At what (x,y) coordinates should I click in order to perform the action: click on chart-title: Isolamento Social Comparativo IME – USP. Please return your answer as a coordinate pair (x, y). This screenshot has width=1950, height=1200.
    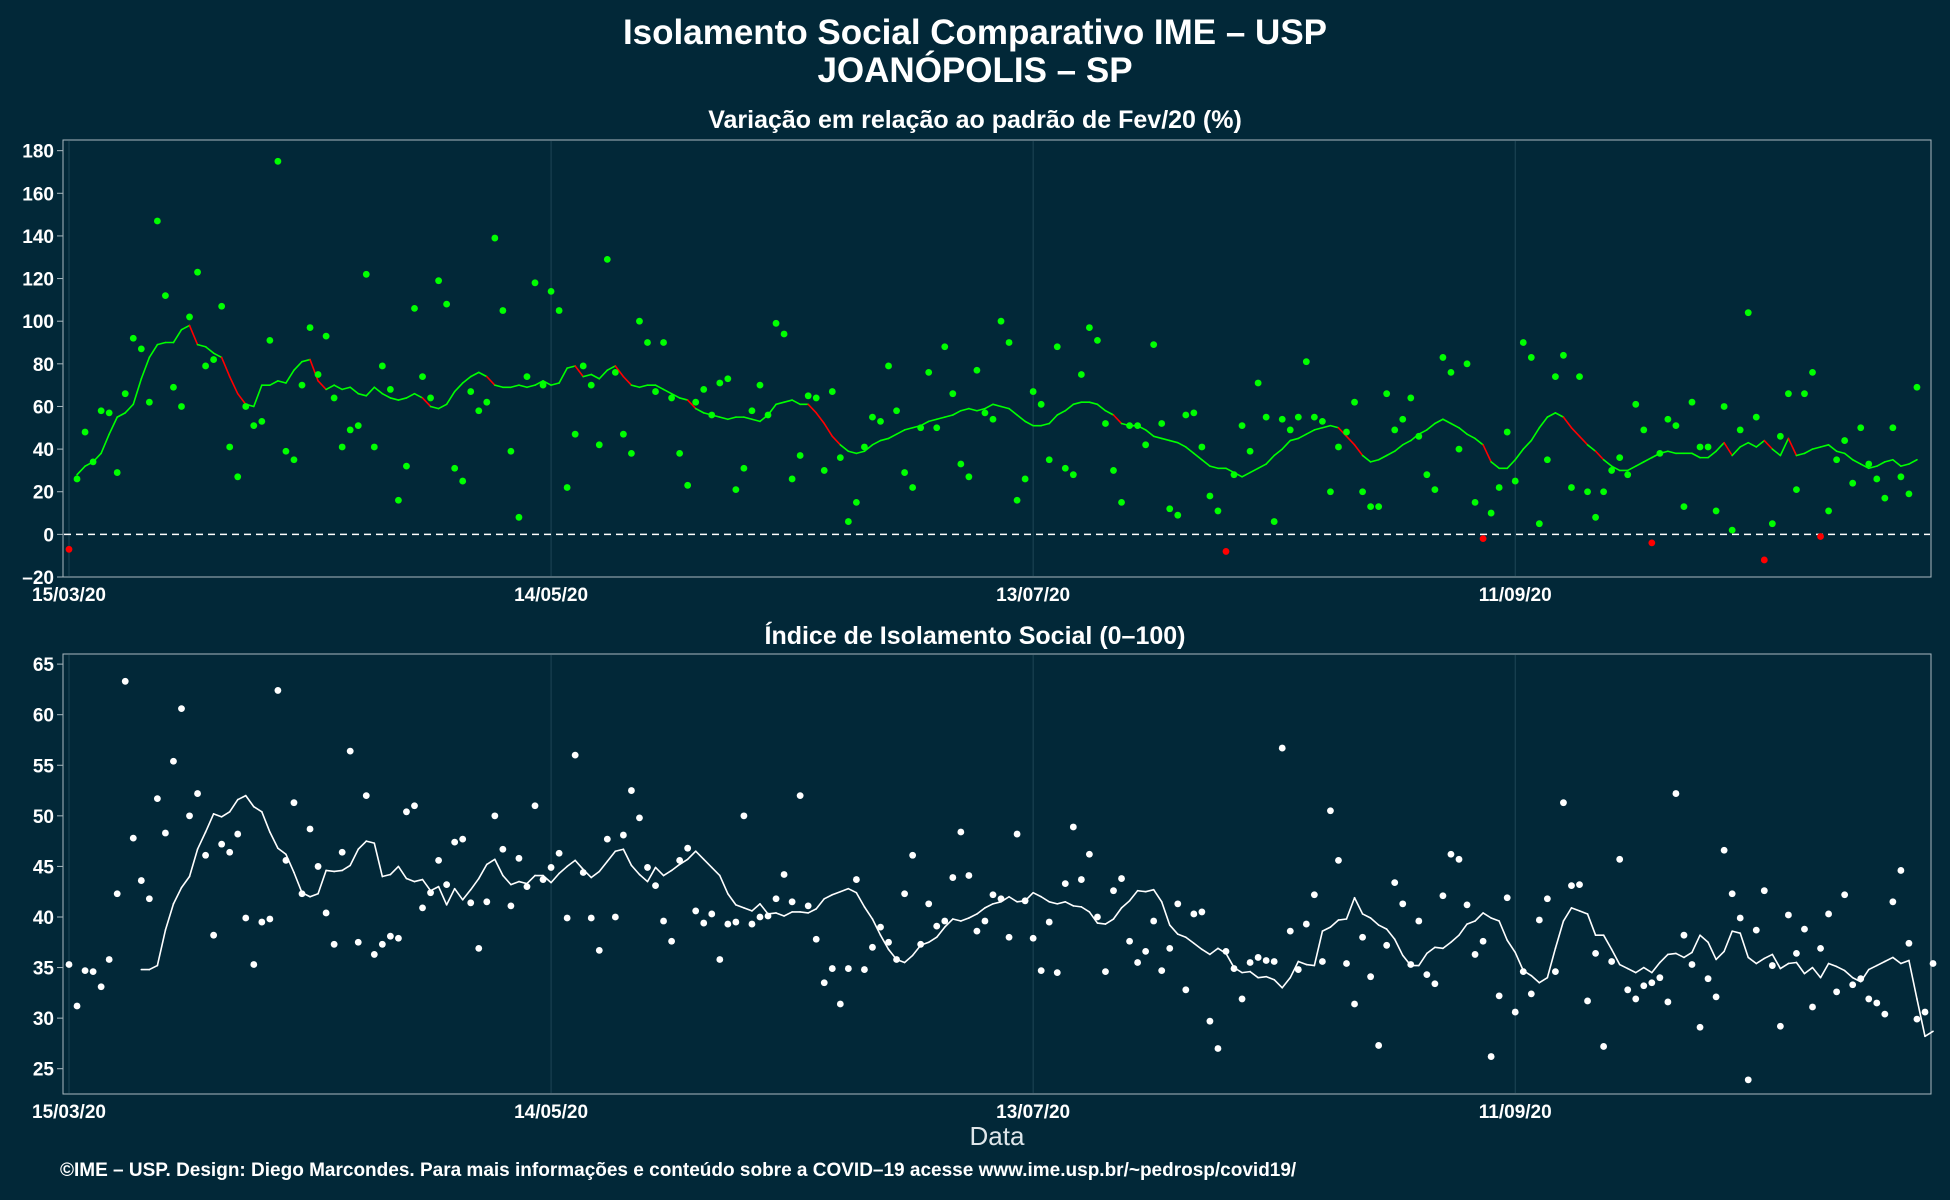
    Looking at the image, I should click on (975, 32).